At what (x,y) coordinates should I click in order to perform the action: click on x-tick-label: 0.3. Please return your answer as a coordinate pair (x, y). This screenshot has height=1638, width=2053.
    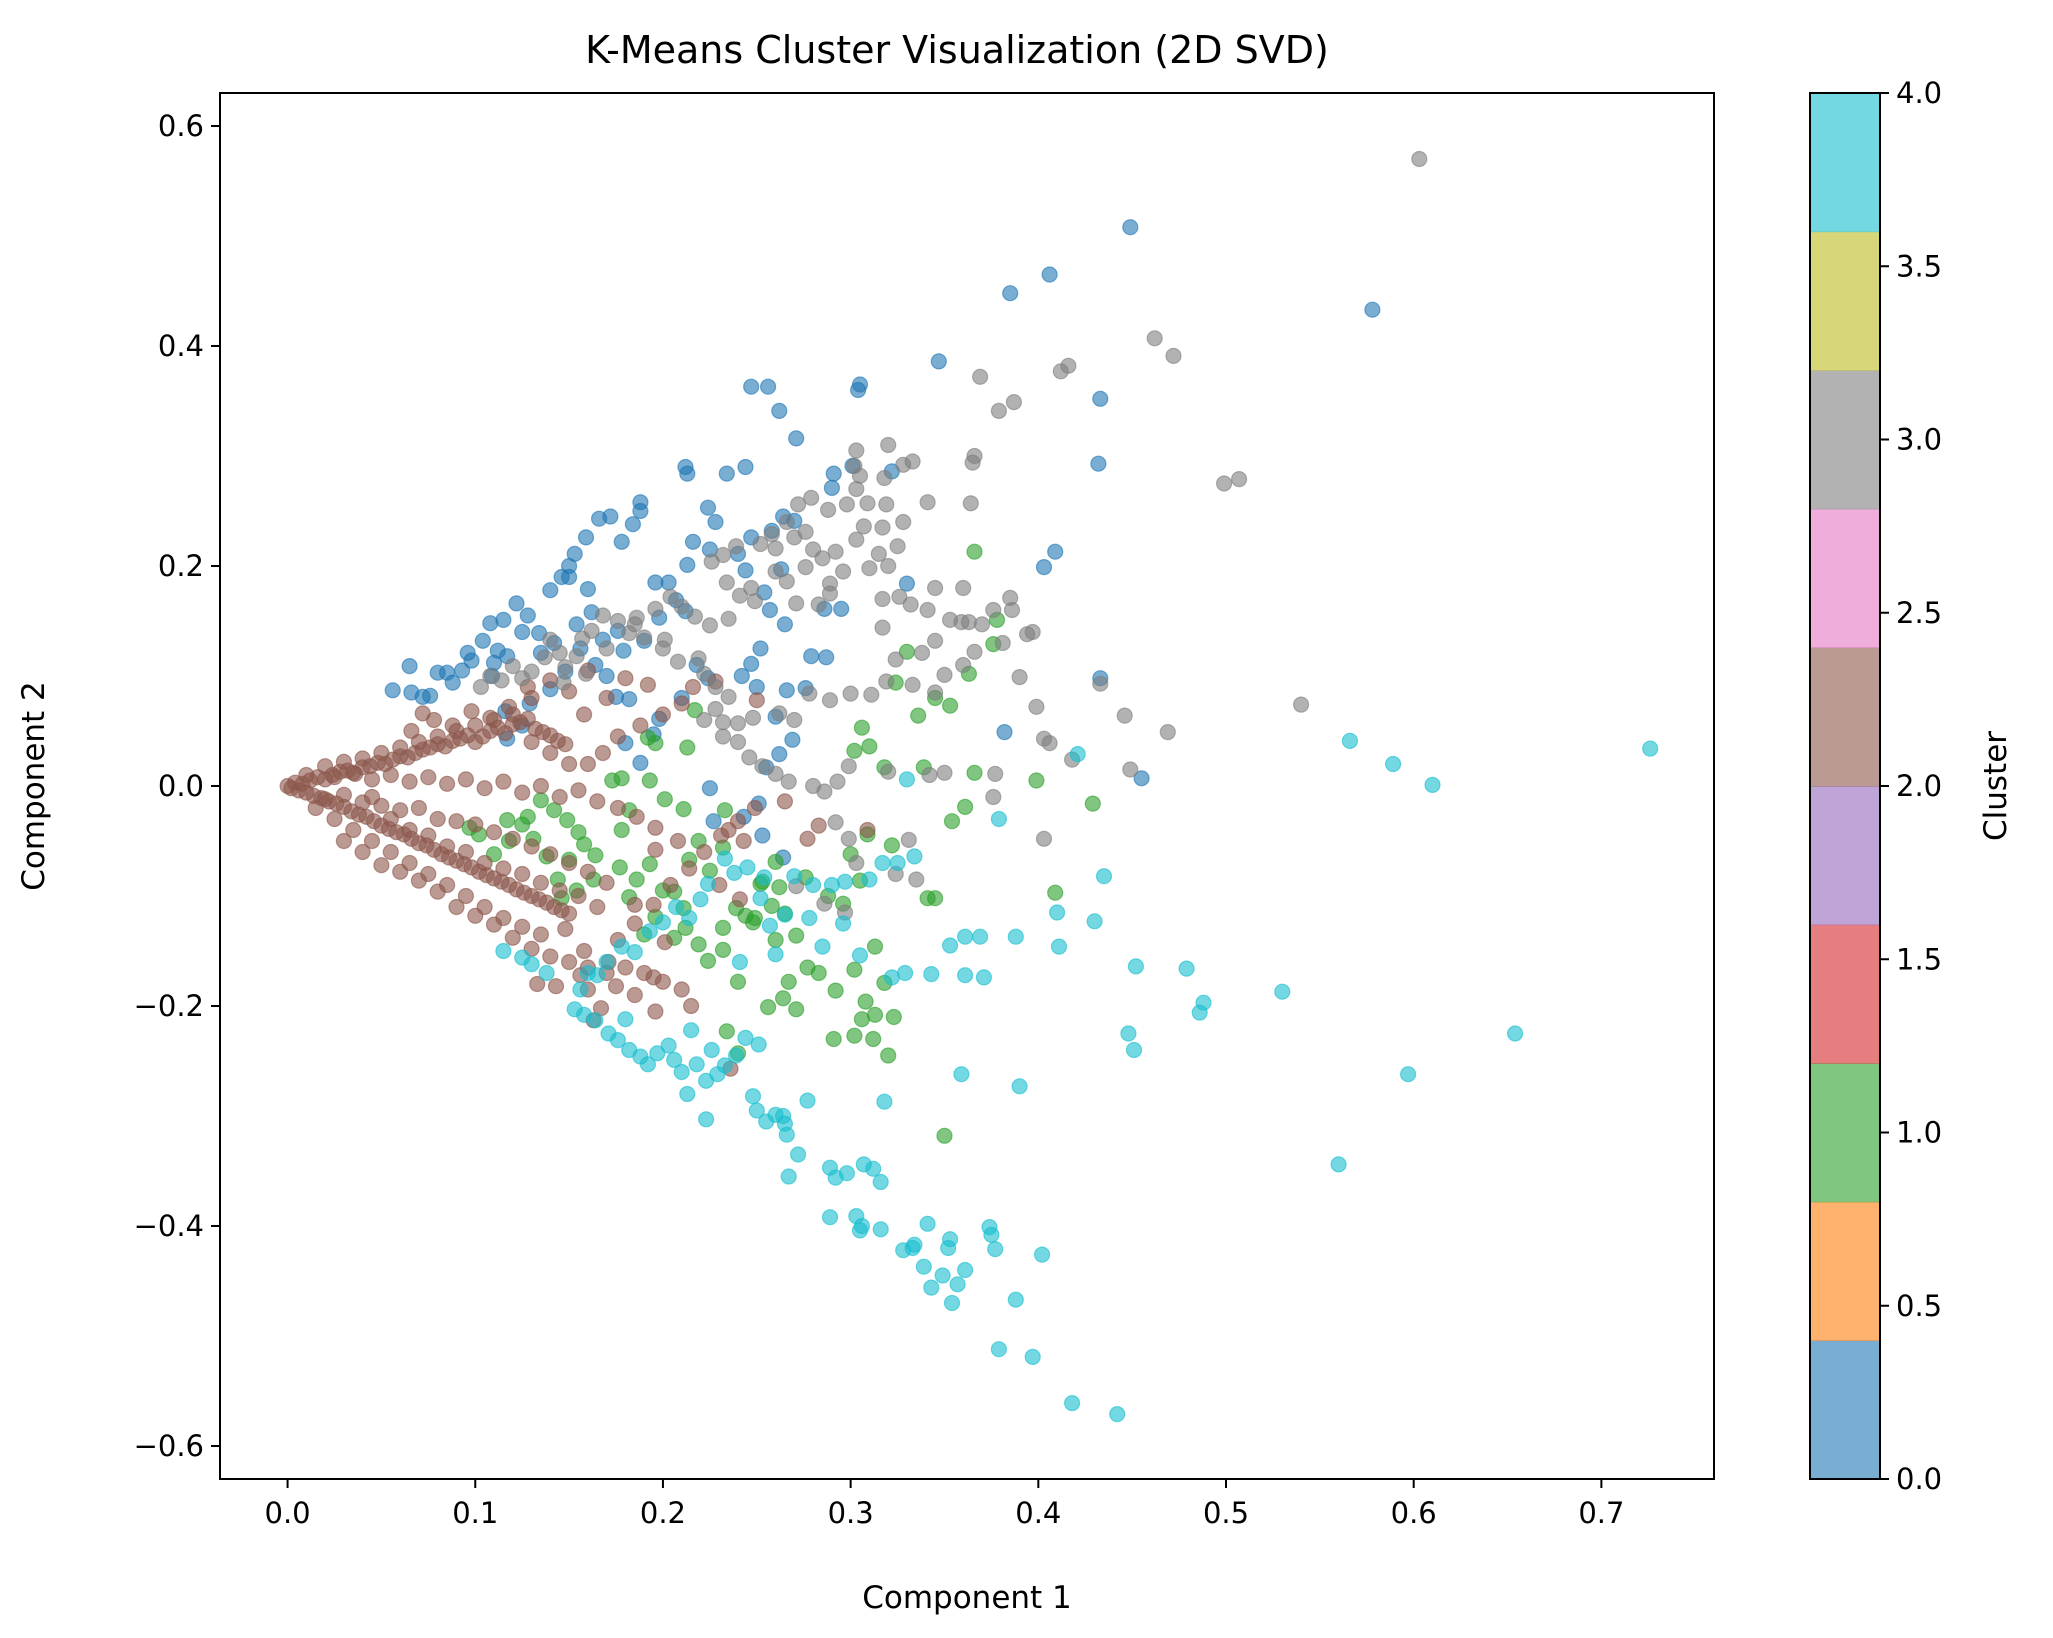
    Looking at the image, I should click on (851, 1513).